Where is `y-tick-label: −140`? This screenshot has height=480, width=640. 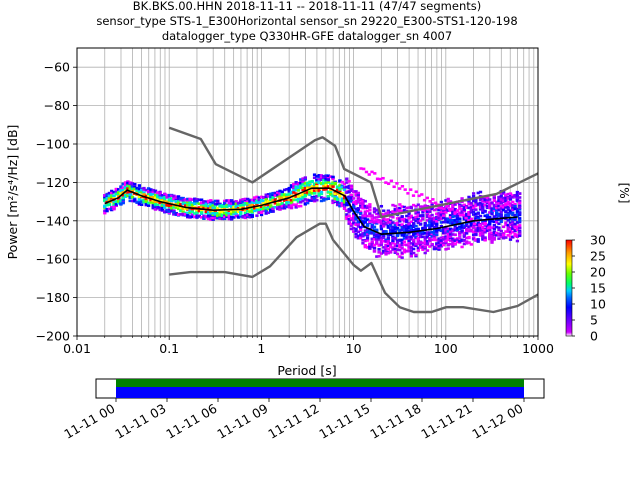
y-tick-label: −140 is located at coordinates (53, 220).